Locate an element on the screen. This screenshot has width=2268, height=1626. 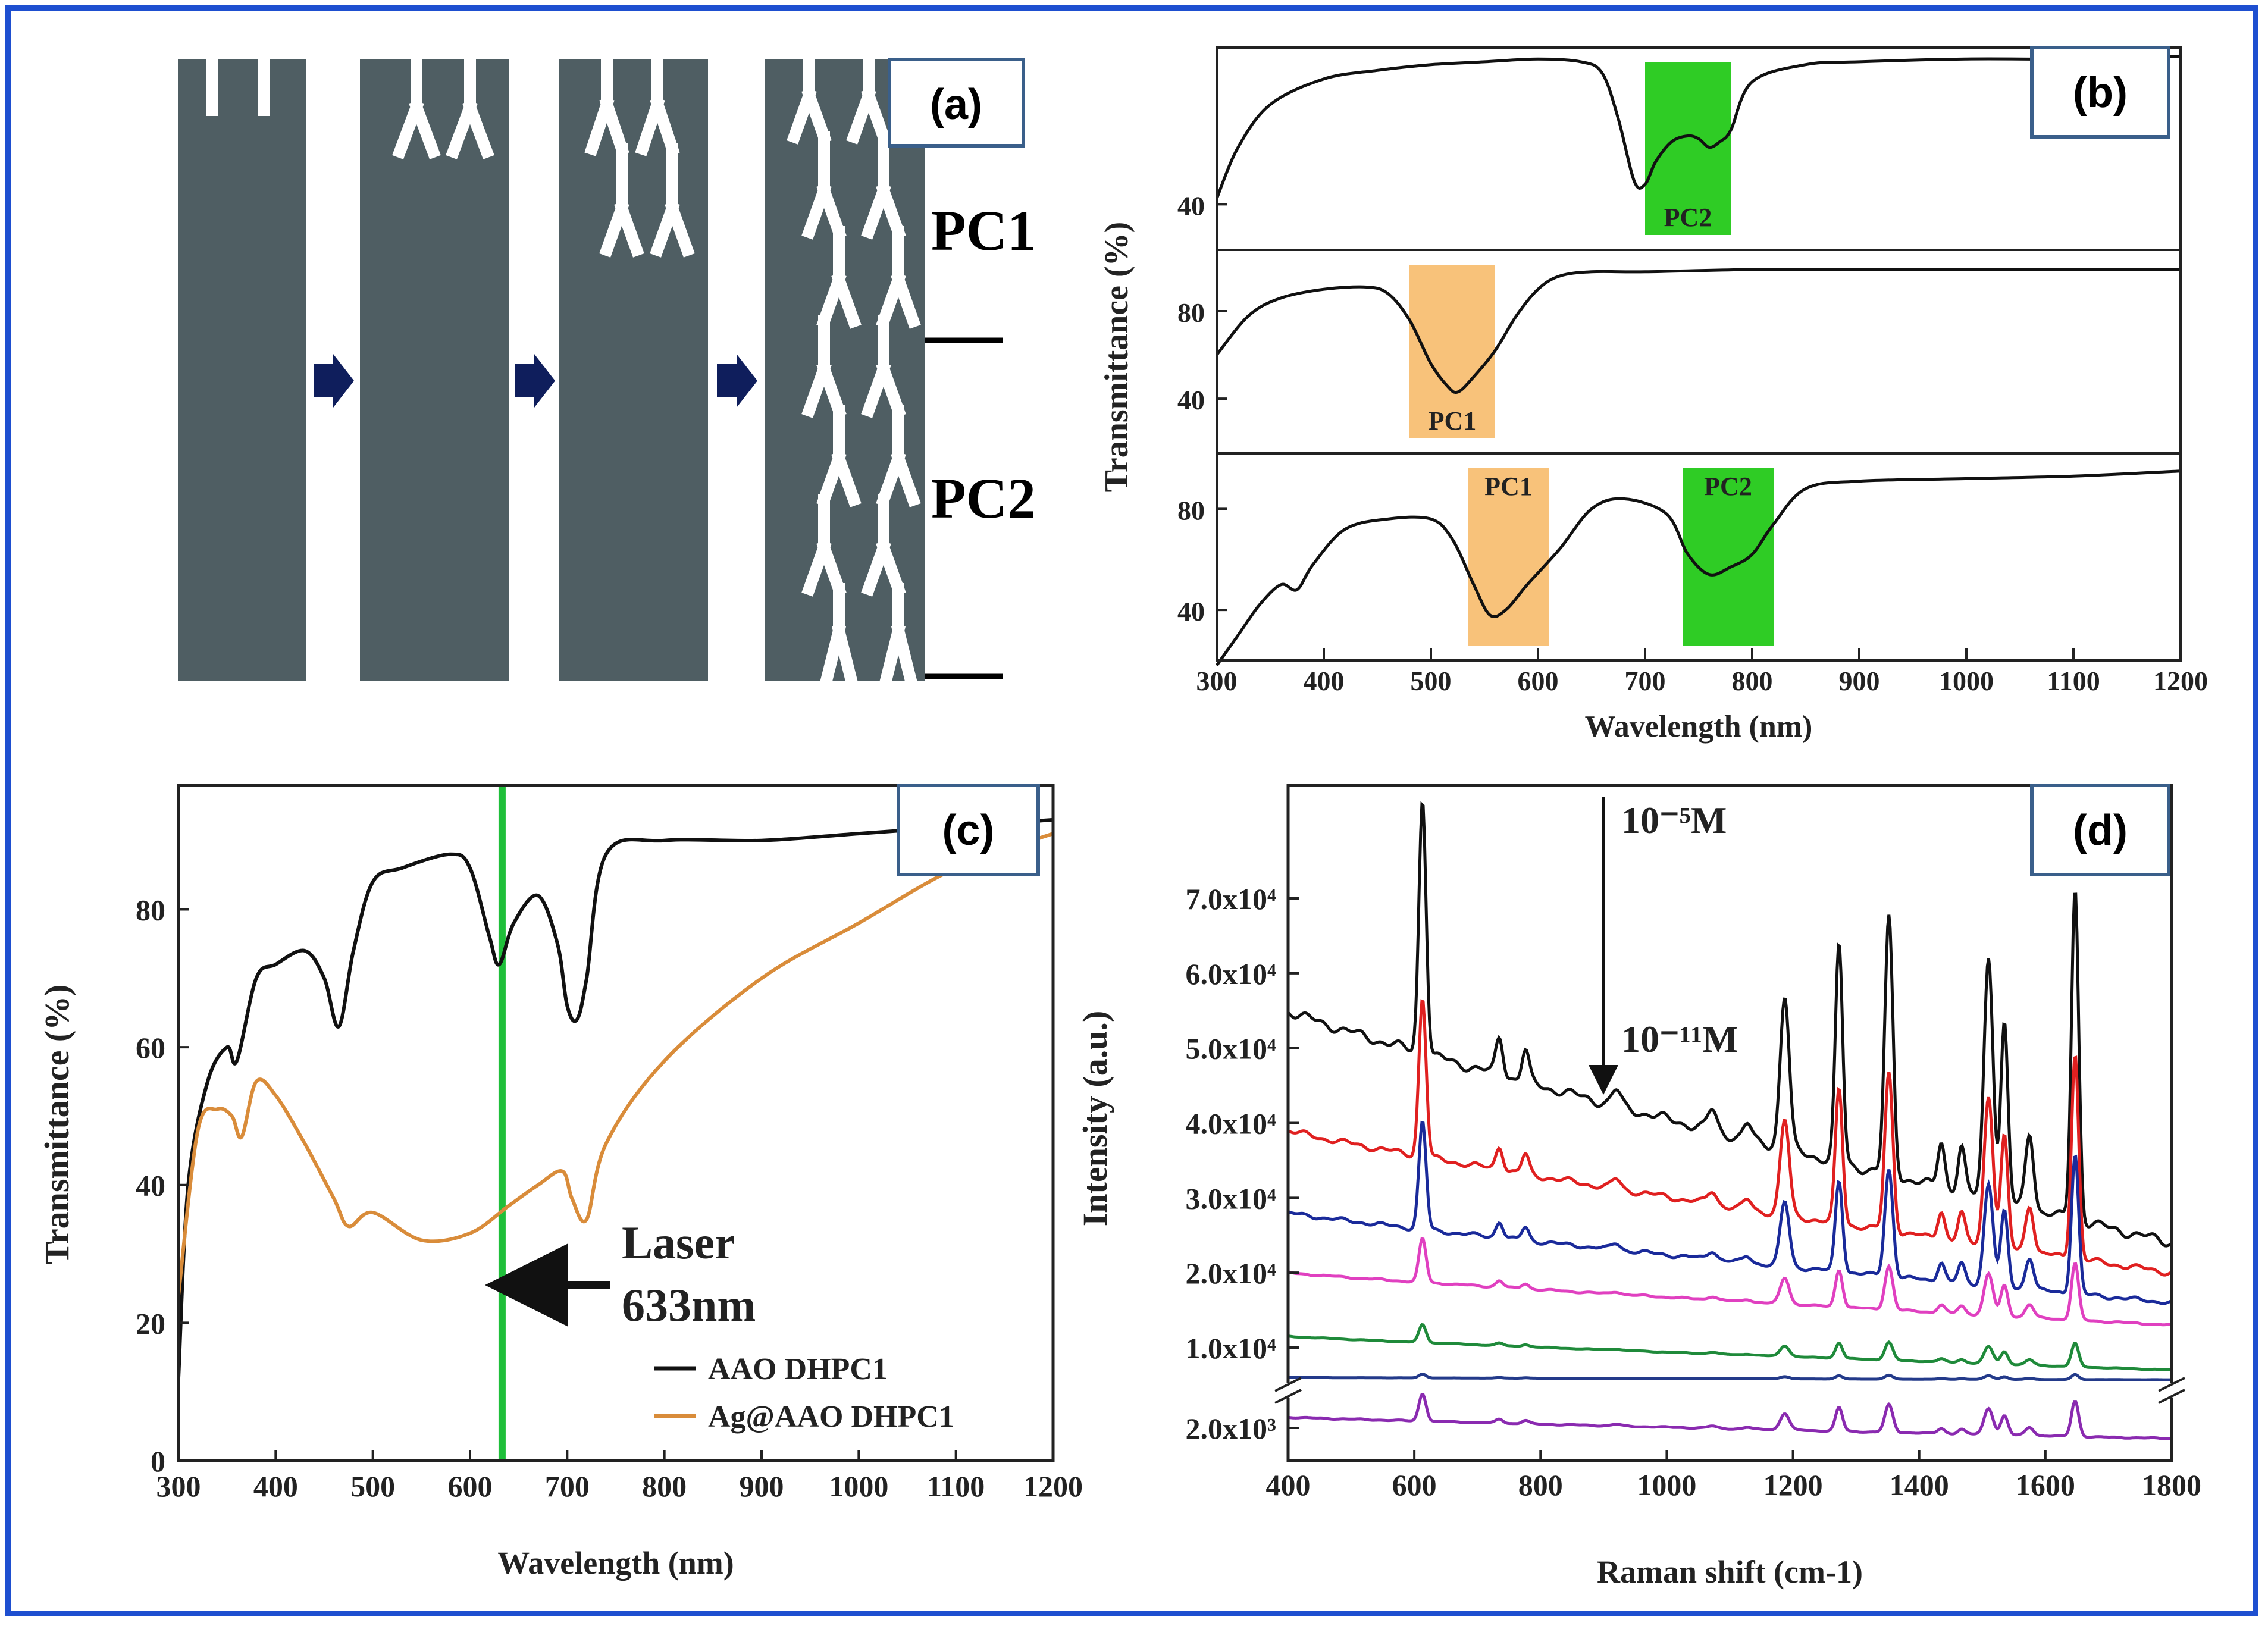
y-tick-label: 6.0x10⁴ is located at coordinates (1231, 974).